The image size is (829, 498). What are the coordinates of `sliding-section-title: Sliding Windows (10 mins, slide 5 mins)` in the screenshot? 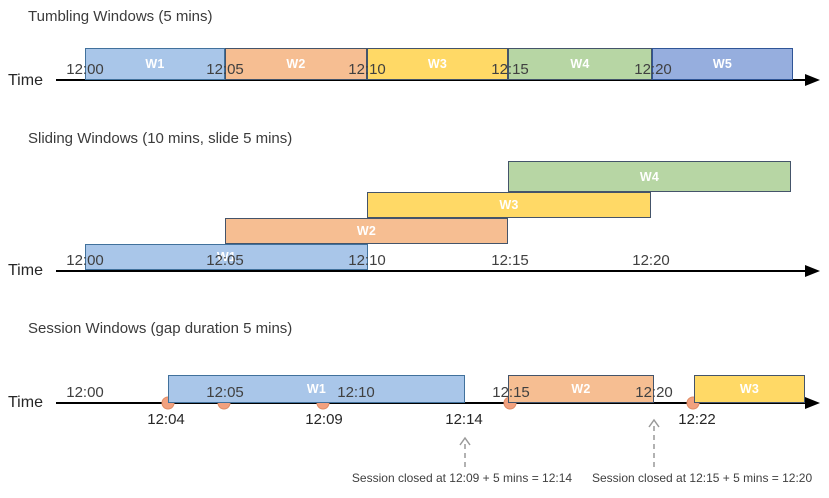 It's located at (160, 138).